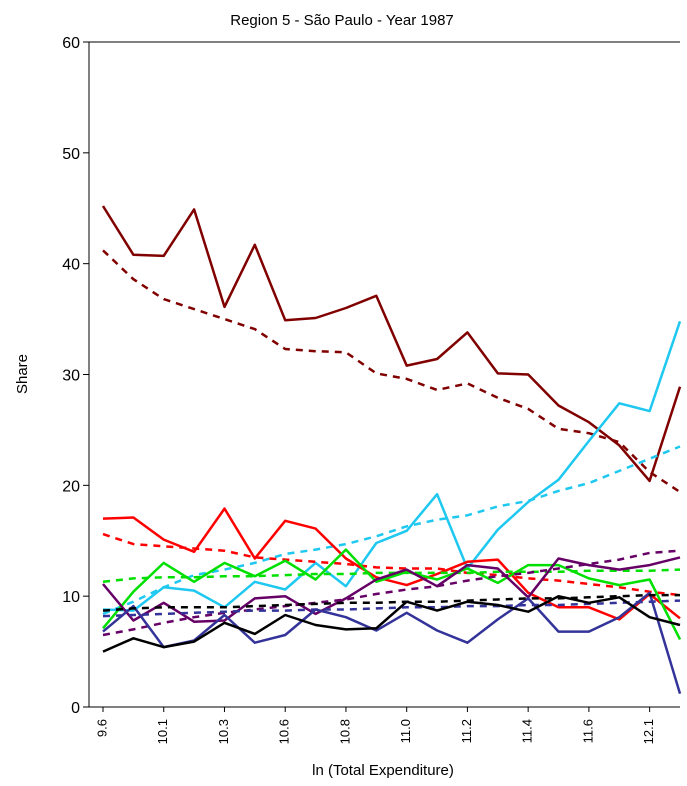 The height and width of the screenshot is (786, 687). What do you see at coordinates (466, 731) in the screenshot?
I see `x-tick-label: 11.2` at bounding box center [466, 731].